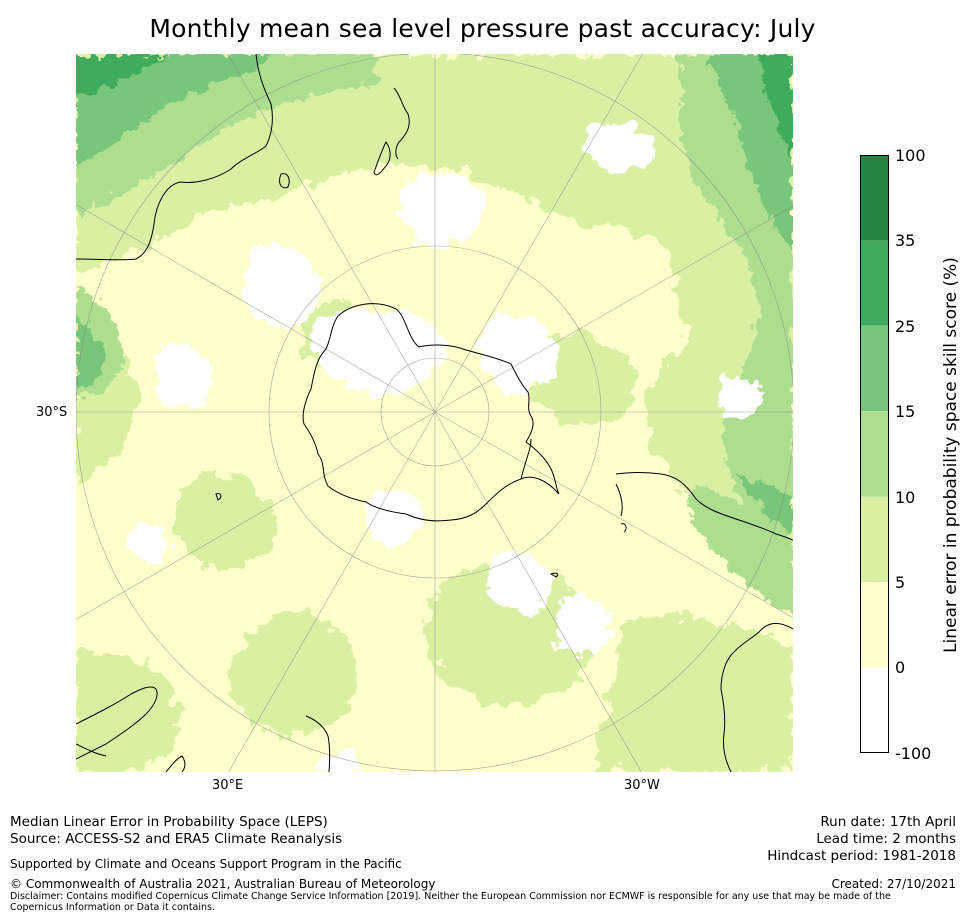  Describe the element at coordinates (905, 497) in the screenshot. I see `cbar-tick-10: 10` at that location.